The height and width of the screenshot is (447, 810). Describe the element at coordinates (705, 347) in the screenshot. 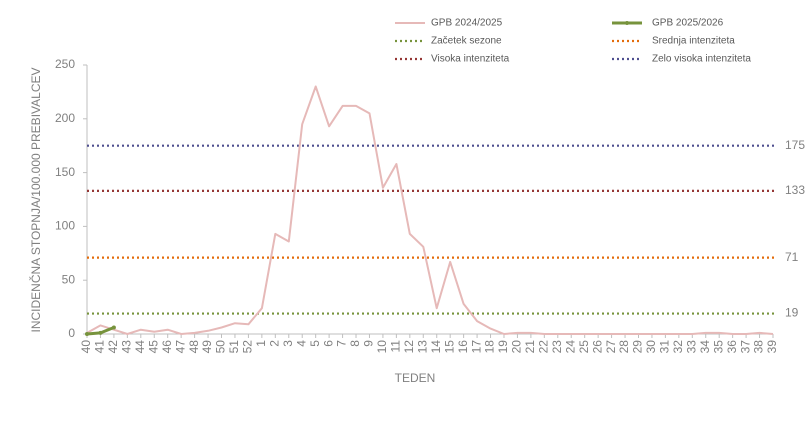

I see `x-tick-label: 34` at that location.